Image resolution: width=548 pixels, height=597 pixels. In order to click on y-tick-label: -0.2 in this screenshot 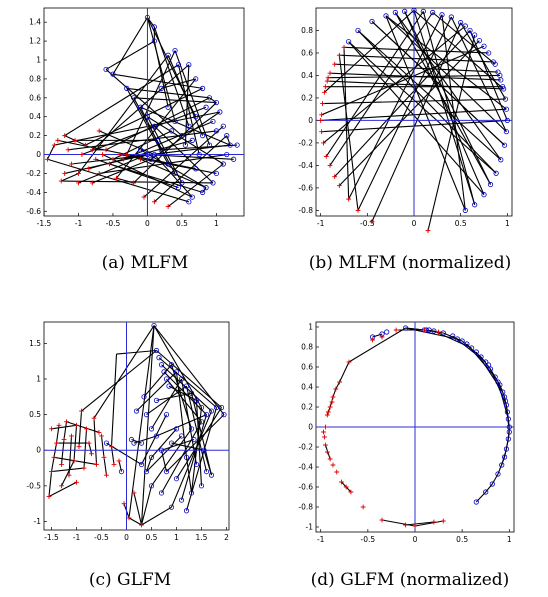, I will do `click(305, 142)`.